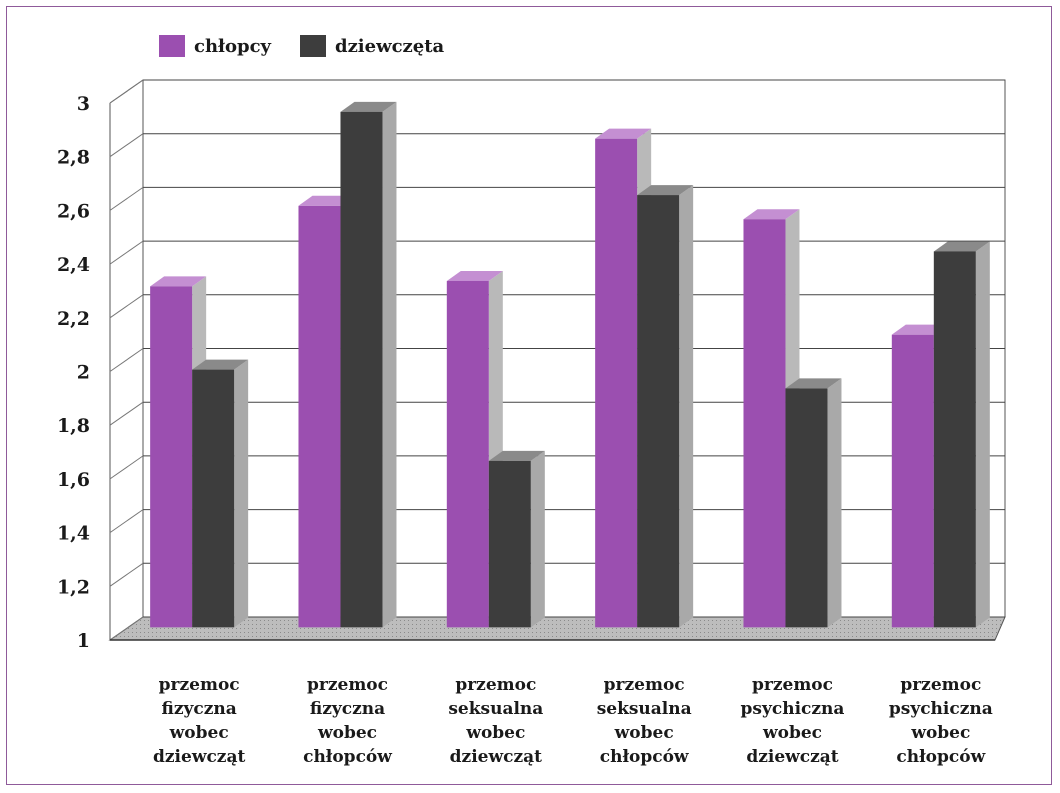 The height and width of the screenshot is (793, 1060). I want to click on legend-swatch-chlopcy, so click(172, 46).